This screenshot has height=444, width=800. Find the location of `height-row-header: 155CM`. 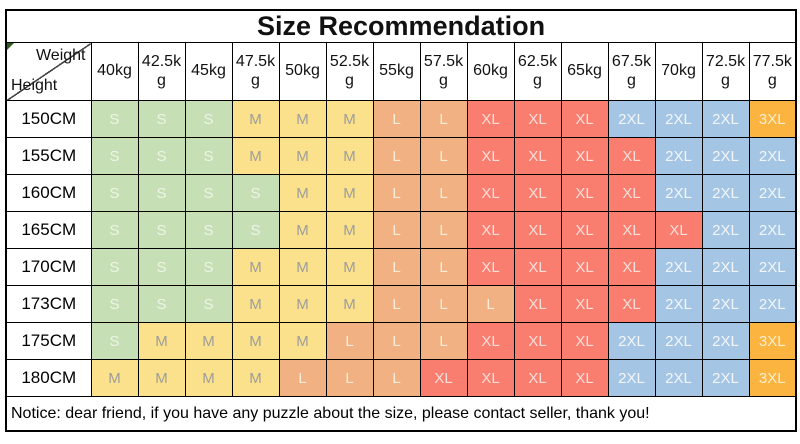

height-row-header: 155CM is located at coordinates (48, 156).